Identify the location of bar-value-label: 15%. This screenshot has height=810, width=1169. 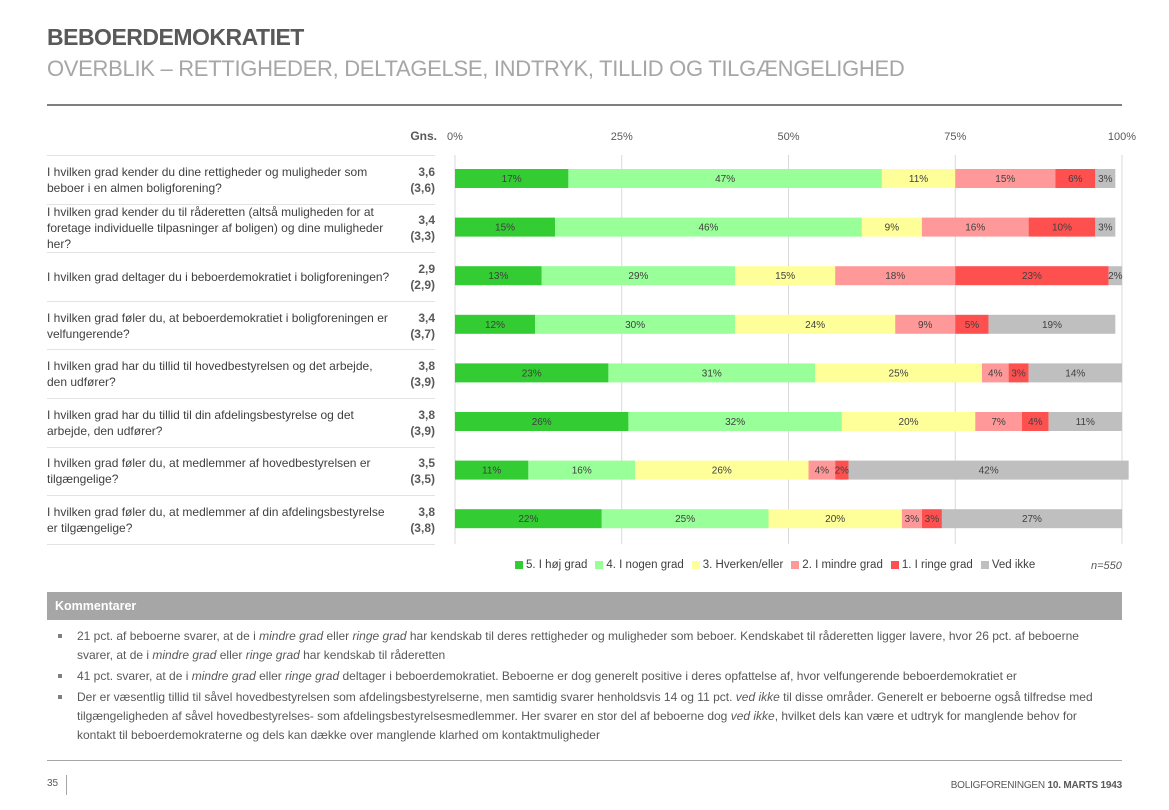
(785, 276).